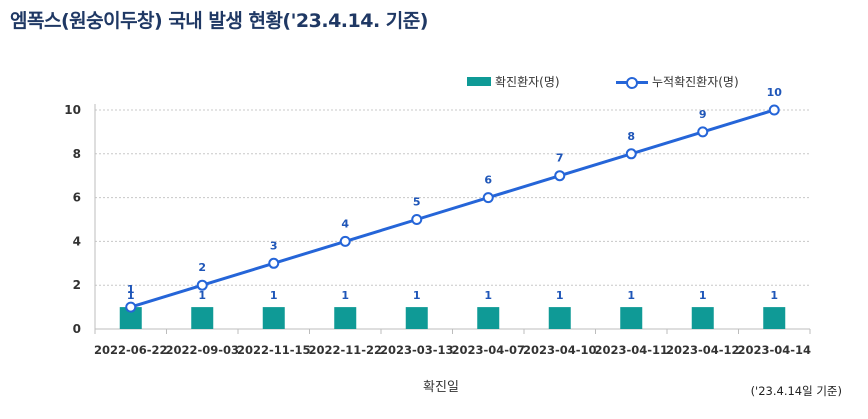  What do you see at coordinates (131, 289) in the screenshot?
I see `cumulative-data-label: 1` at bounding box center [131, 289].